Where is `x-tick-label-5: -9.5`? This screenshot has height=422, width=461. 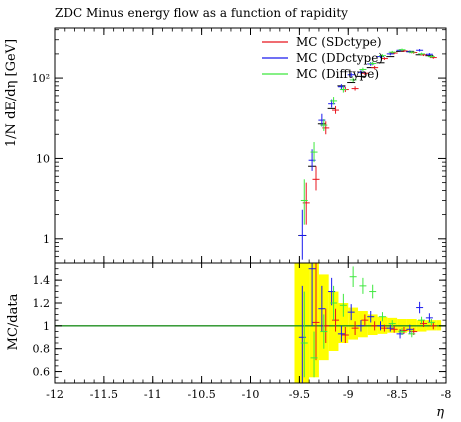
x-tick-label-5: -9.5 is located at coordinates (299, 394).